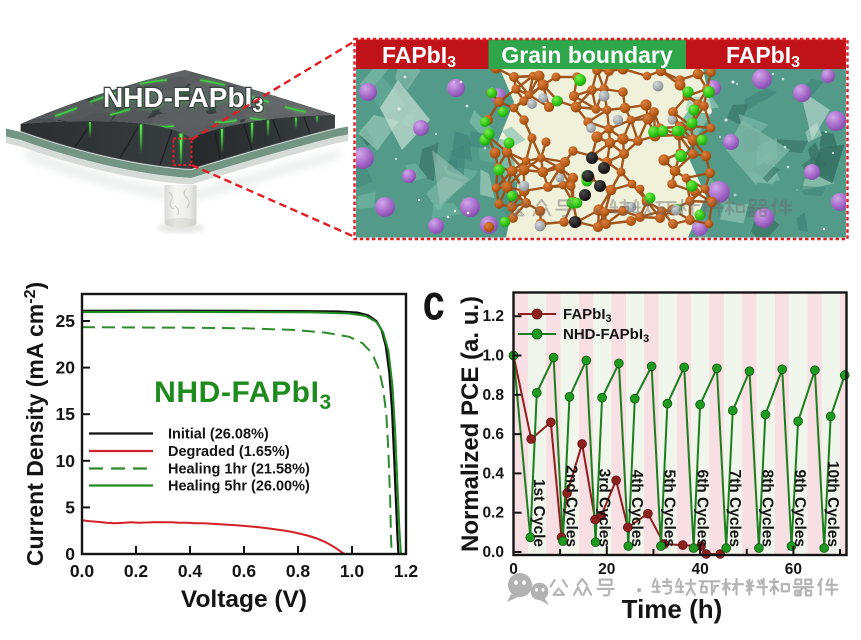  Describe the element at coordinates (229, 452) in the screenshot. I see `svg-text: Degraded (1.65%)` at that location.